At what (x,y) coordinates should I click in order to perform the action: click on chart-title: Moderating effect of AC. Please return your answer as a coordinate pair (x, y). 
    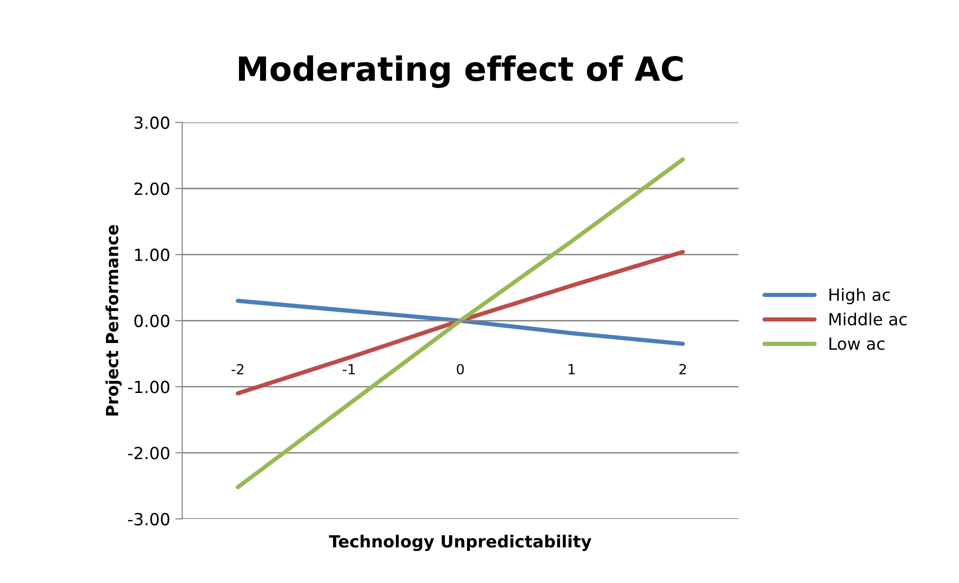
    Looking at the image, I should click on (460, 71).